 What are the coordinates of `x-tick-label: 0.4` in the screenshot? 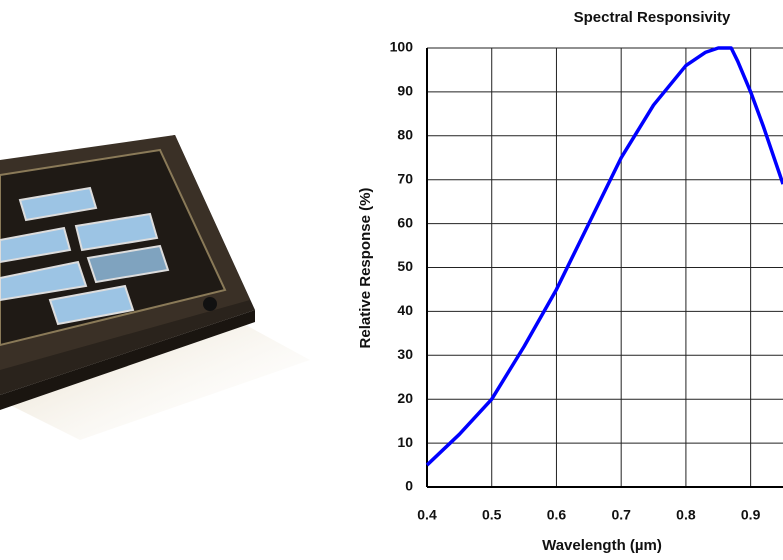 It's located at (427, 515).